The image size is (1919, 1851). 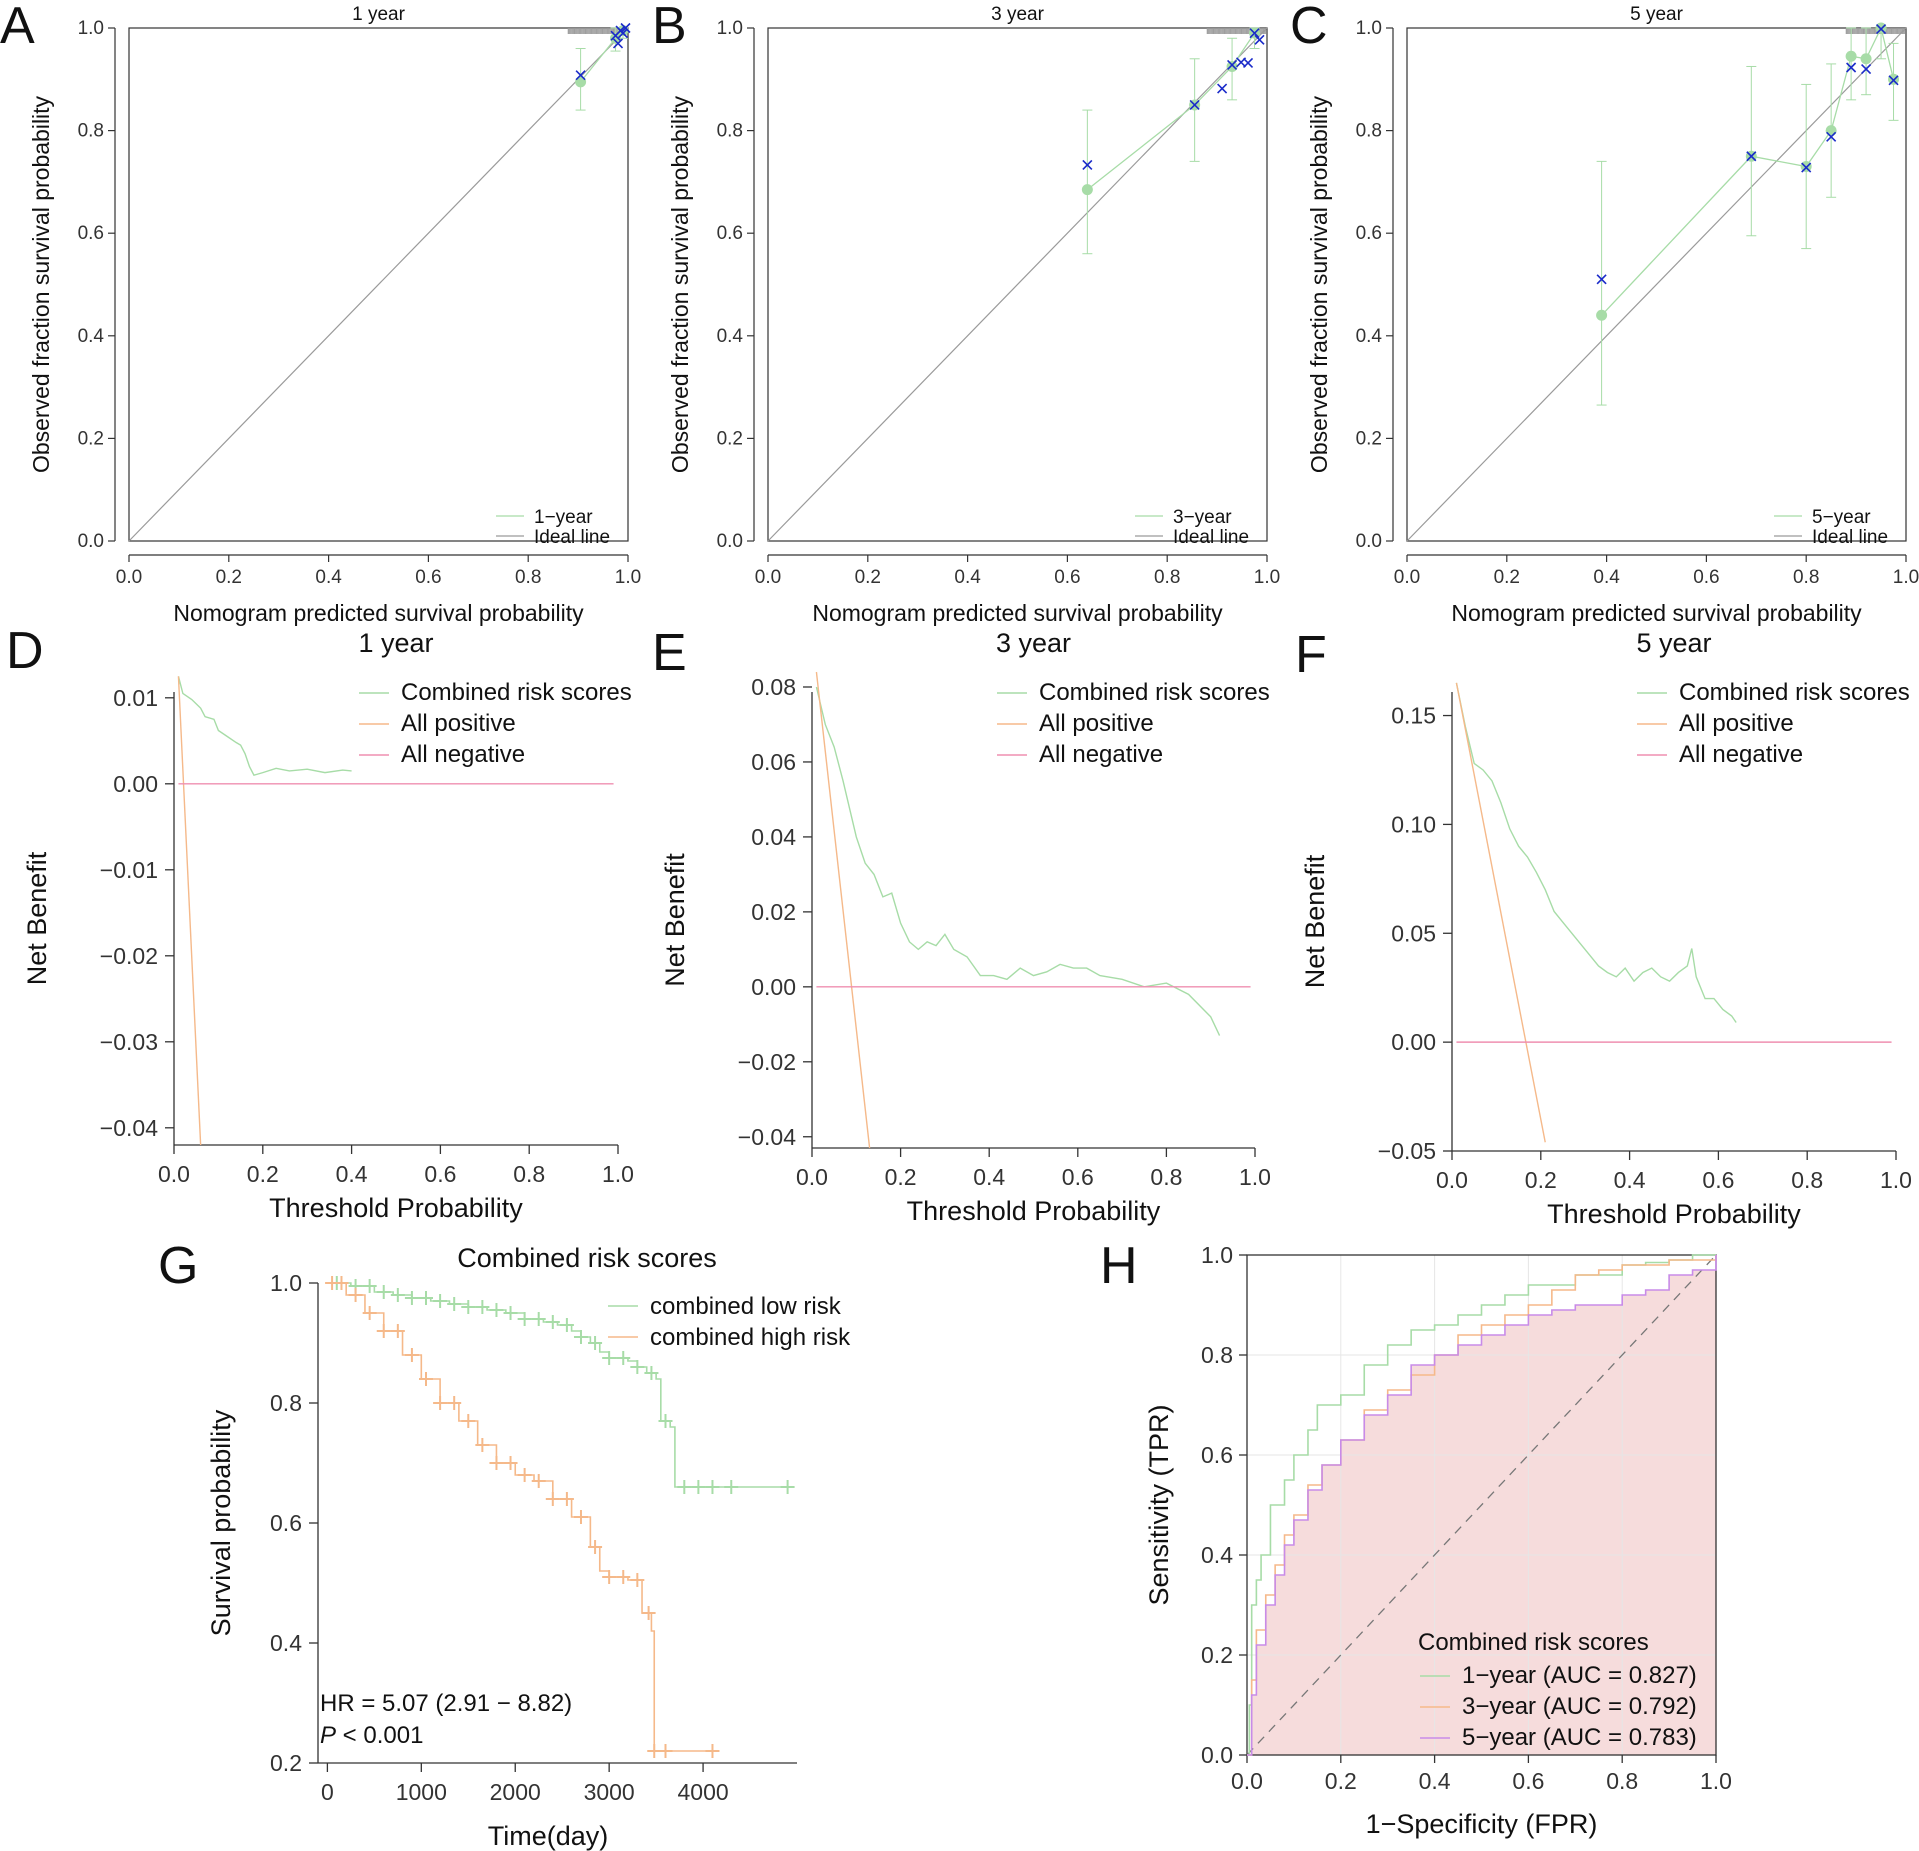 I want to click on panel-letter-d: D, so click(x=25, y=651).